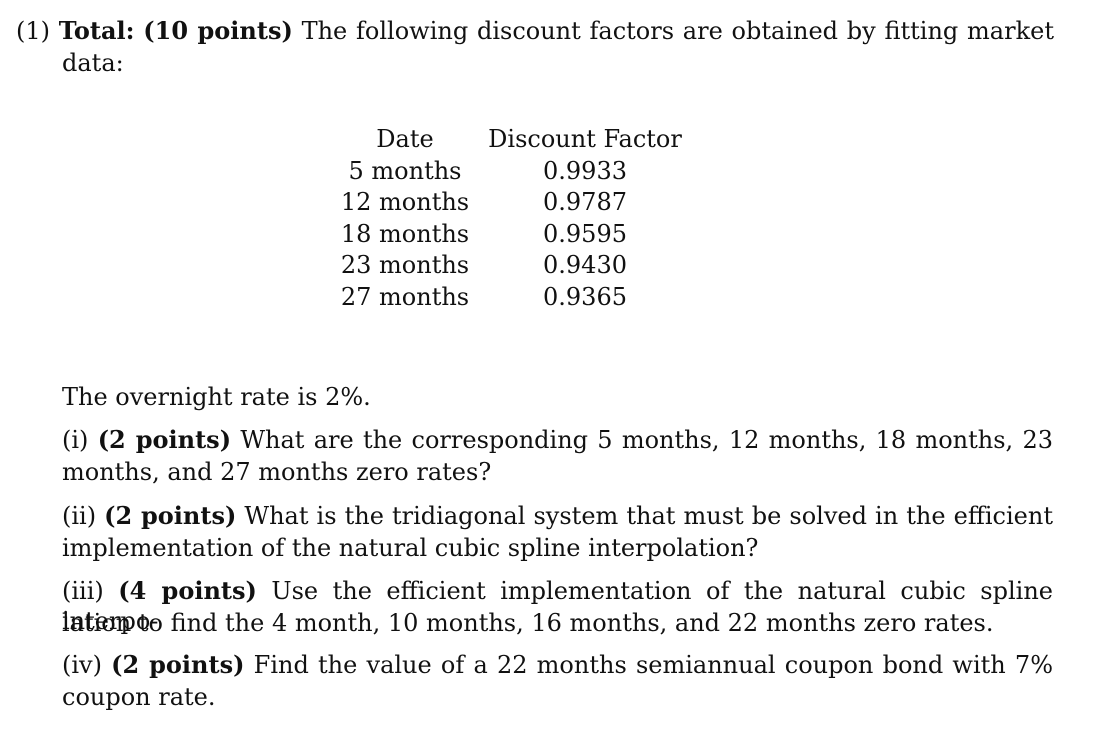  I want to click on table-cell-factor: 0.9430, so click(585, 265).